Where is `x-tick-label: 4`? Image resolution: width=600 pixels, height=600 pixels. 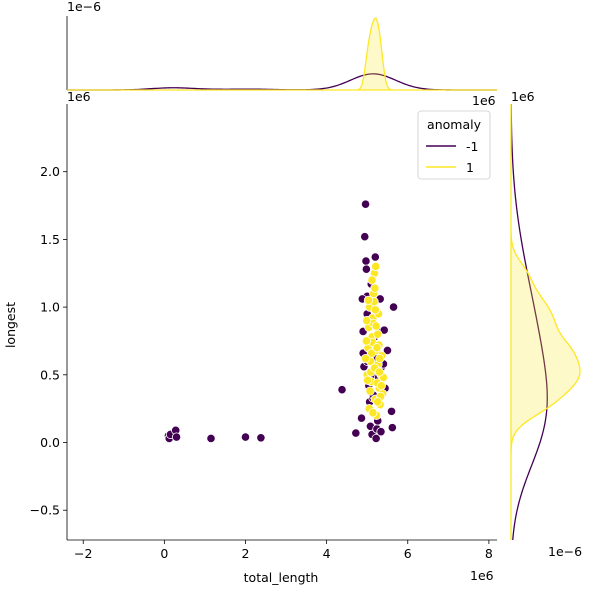
x-tick-label: 4 is located at coordinates (327, 553).